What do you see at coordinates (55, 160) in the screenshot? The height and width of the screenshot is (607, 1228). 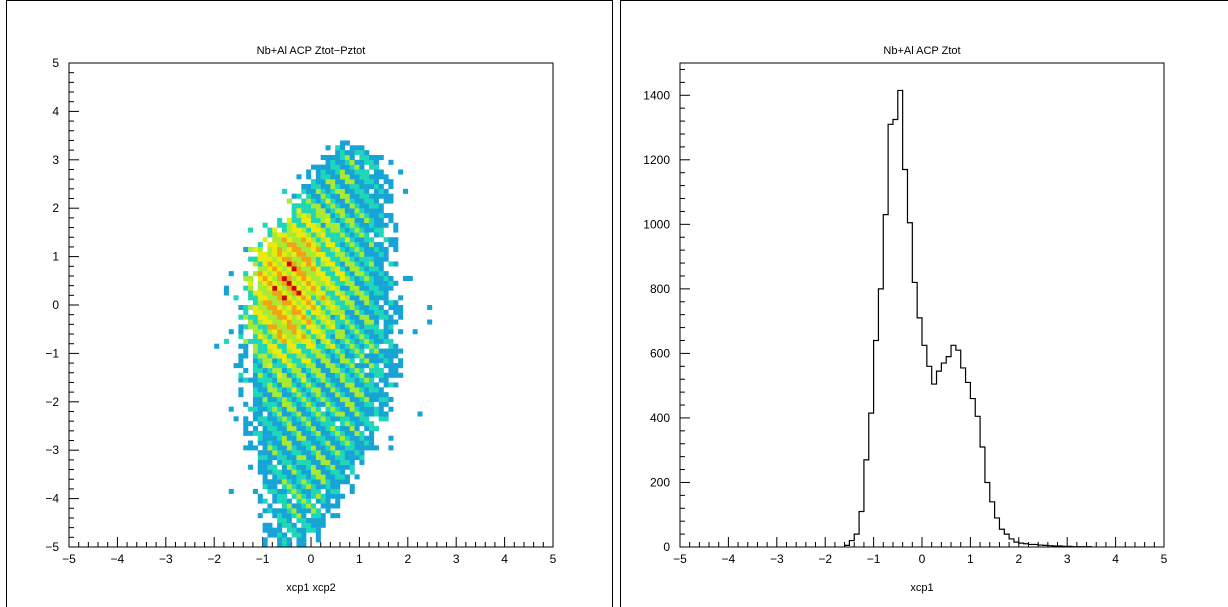 I see `y-tick-label: 3` at bounding box center [55, 160].